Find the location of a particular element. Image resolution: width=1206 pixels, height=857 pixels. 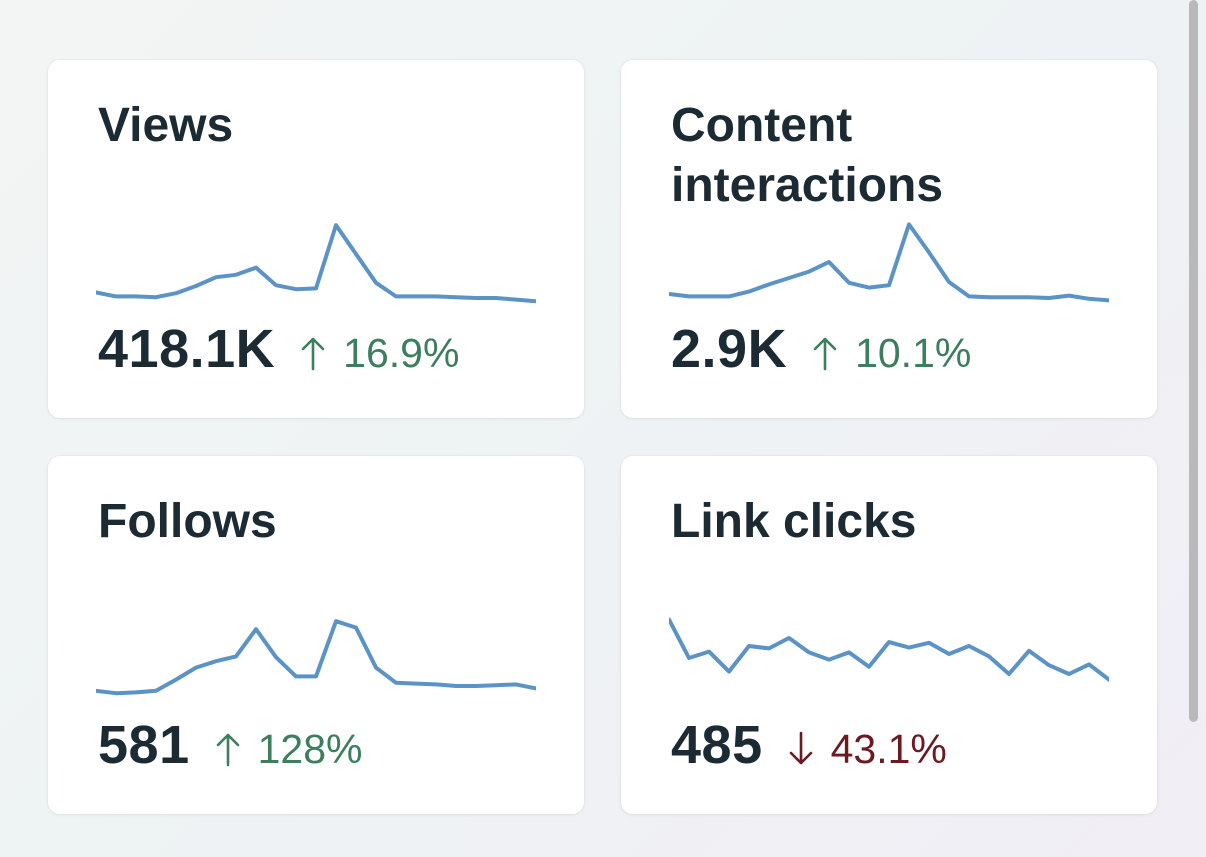

metric-value: 418.1K is located at coordinates (187, 349).